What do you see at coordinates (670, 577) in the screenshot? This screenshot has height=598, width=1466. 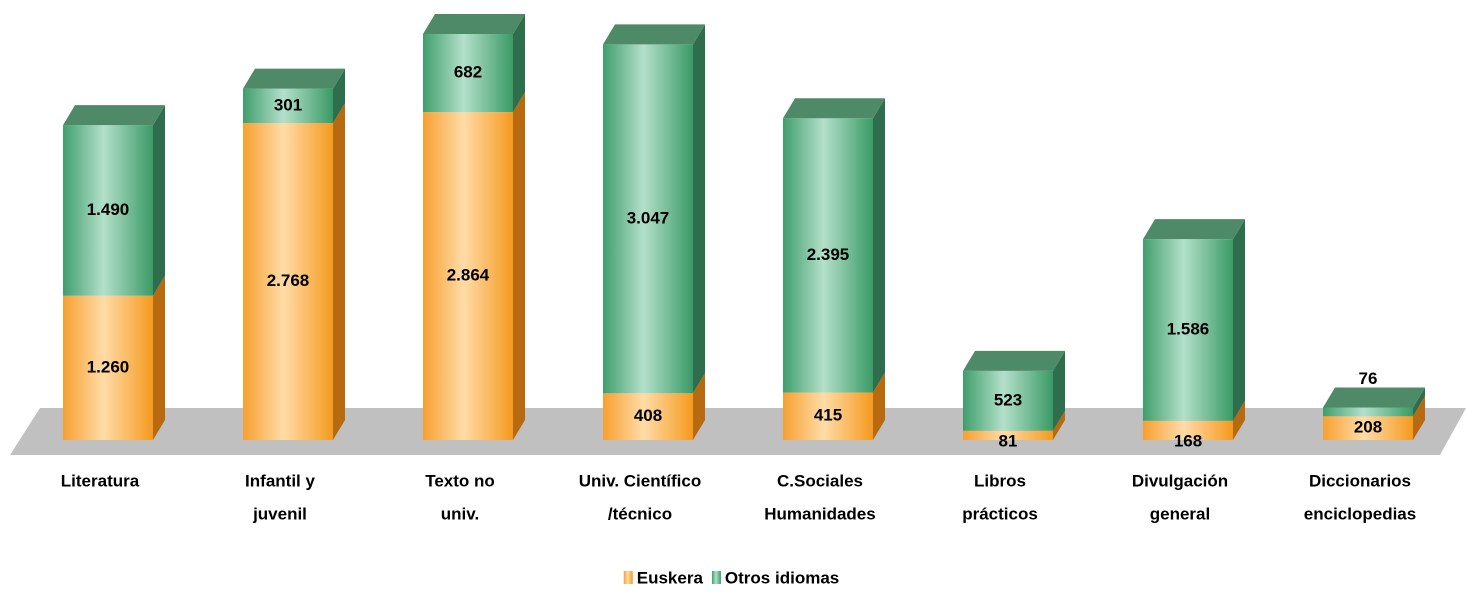 I see `legend-label: Euskera` at bounding box center [670, 577].